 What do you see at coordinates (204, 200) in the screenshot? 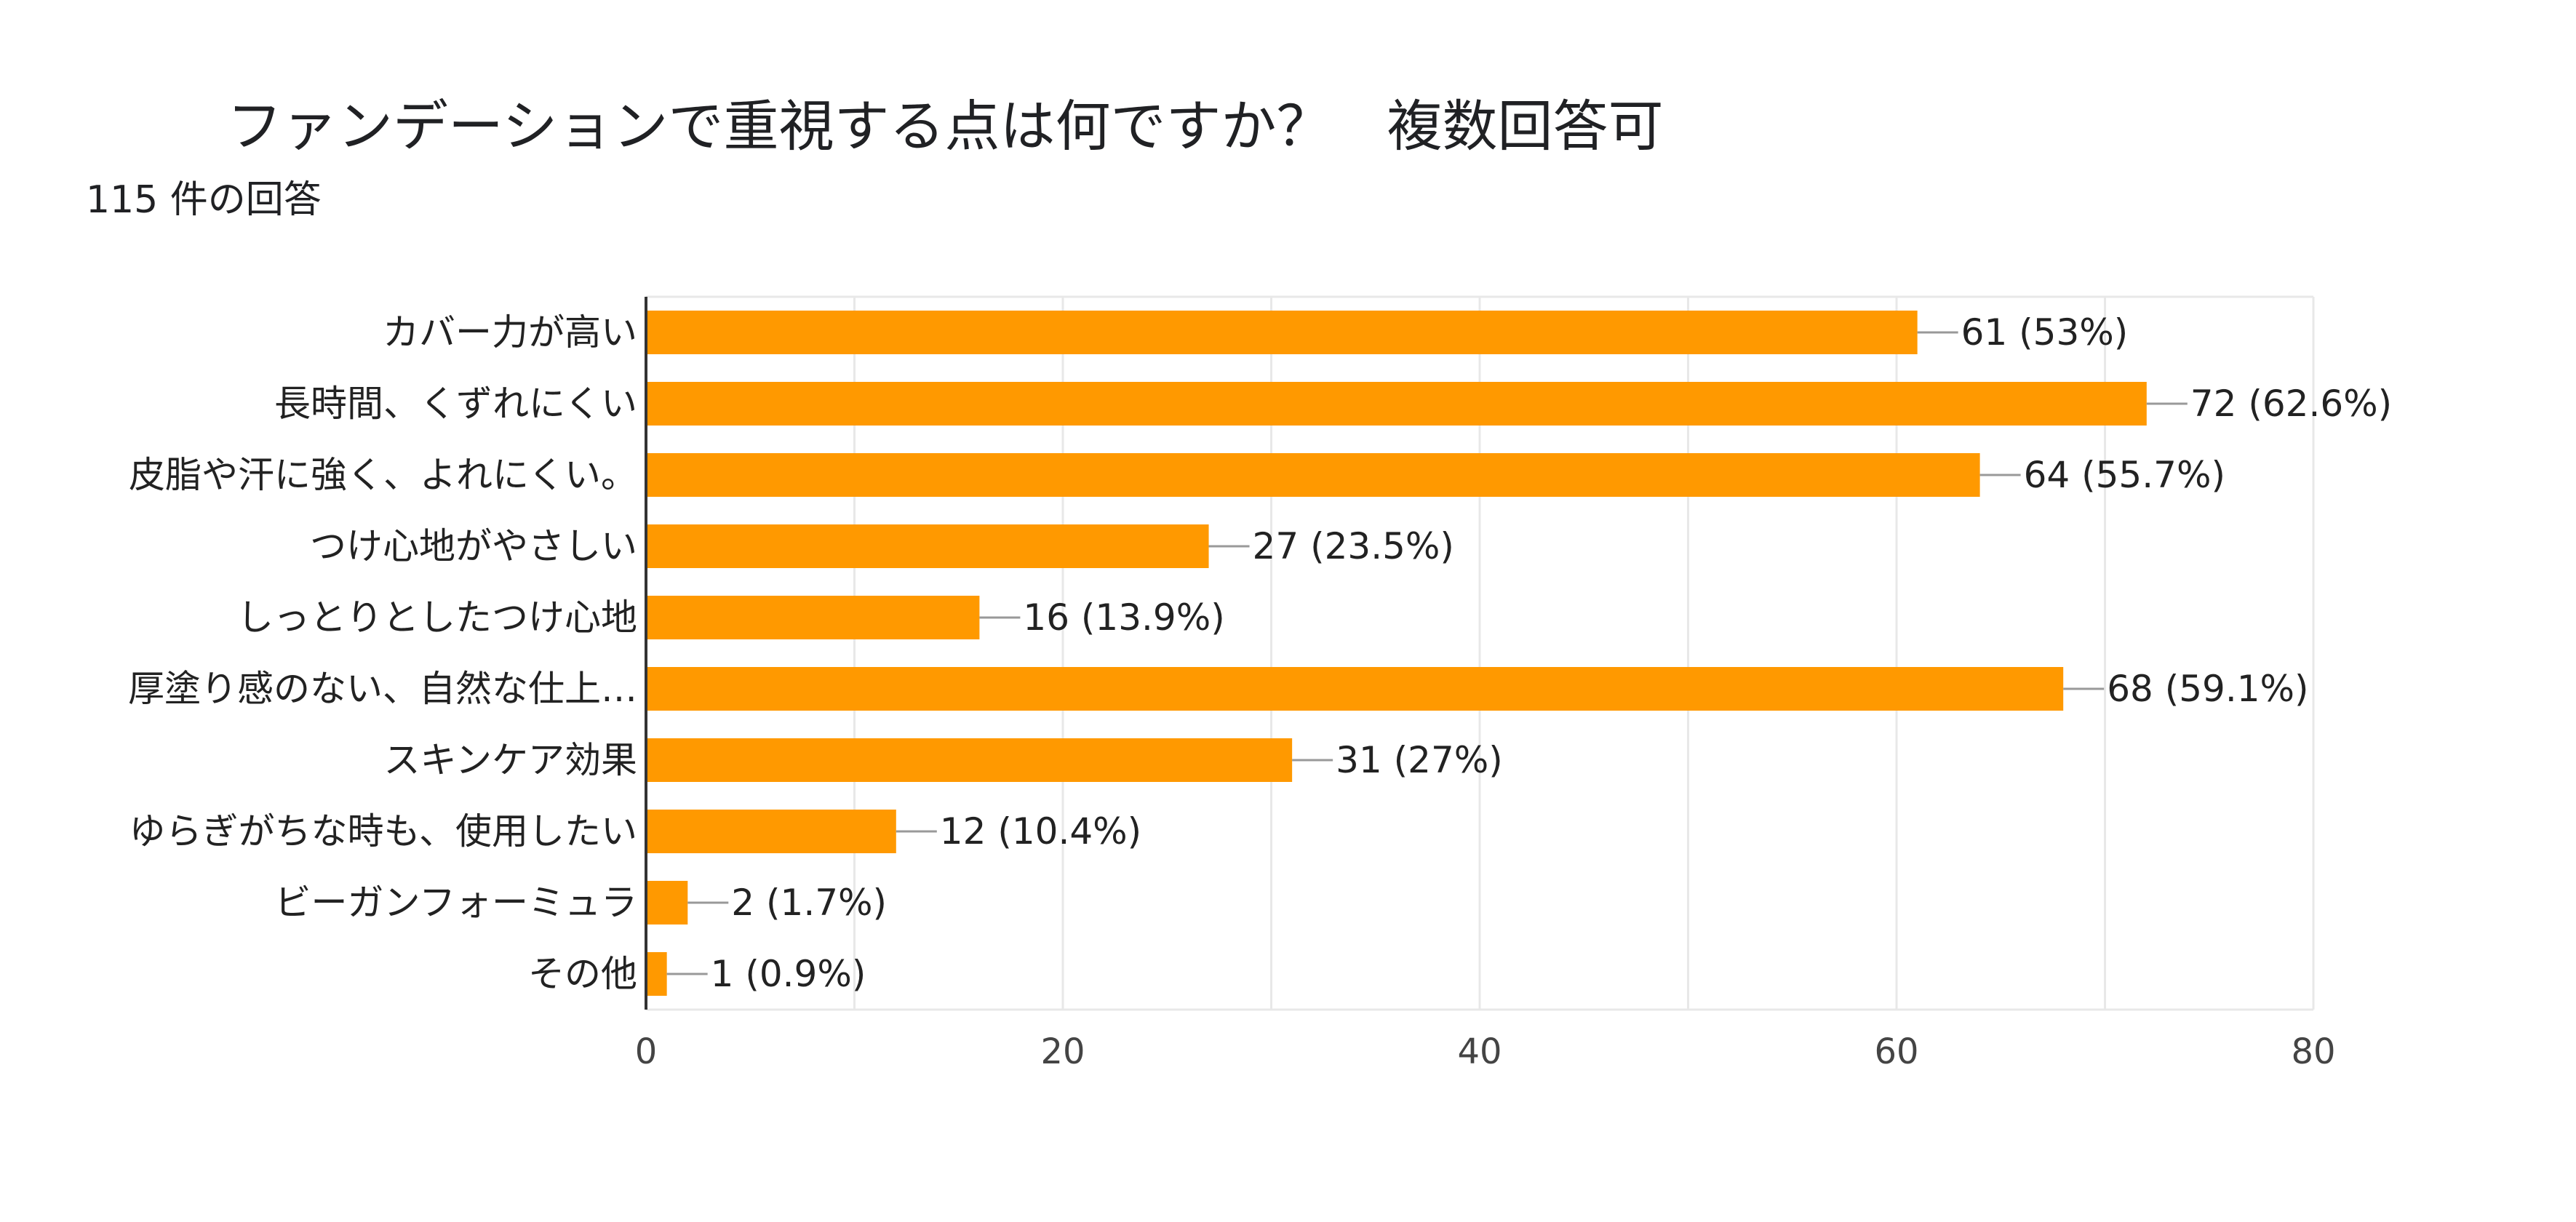
I see `response-count: 115 件の回答` at bounding box center [204, 200].